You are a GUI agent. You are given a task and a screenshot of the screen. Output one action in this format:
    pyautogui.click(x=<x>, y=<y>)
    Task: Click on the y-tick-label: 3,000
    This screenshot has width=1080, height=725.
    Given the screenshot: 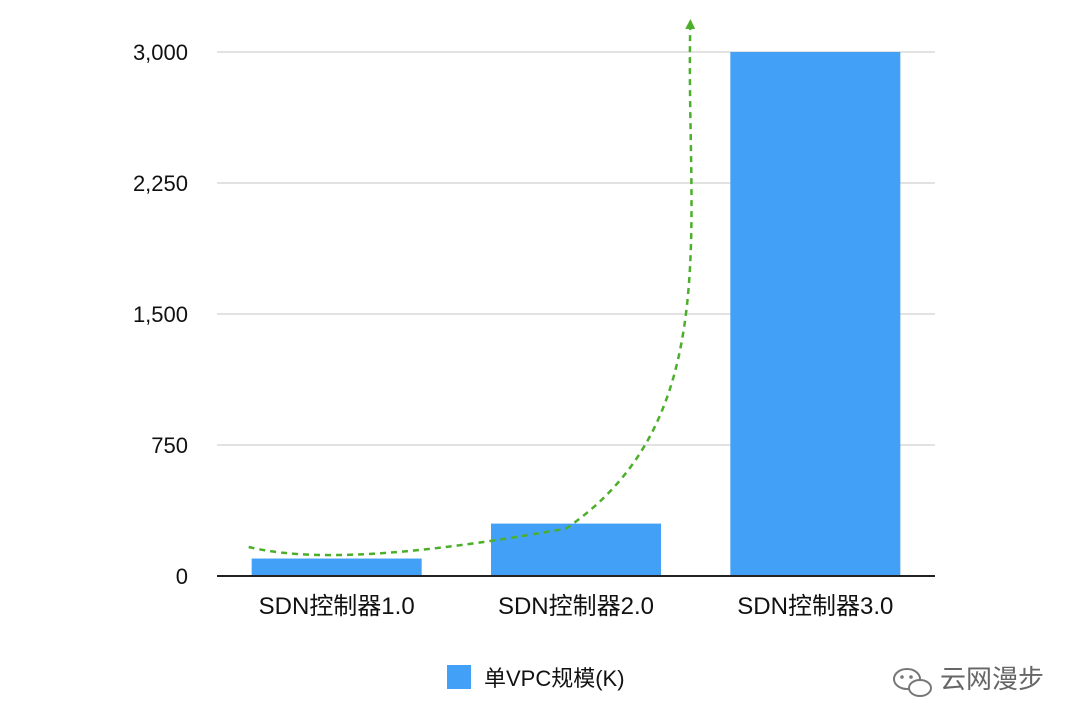 What is the action you would take?
    pyautogui.click(x=160, y=52)
    